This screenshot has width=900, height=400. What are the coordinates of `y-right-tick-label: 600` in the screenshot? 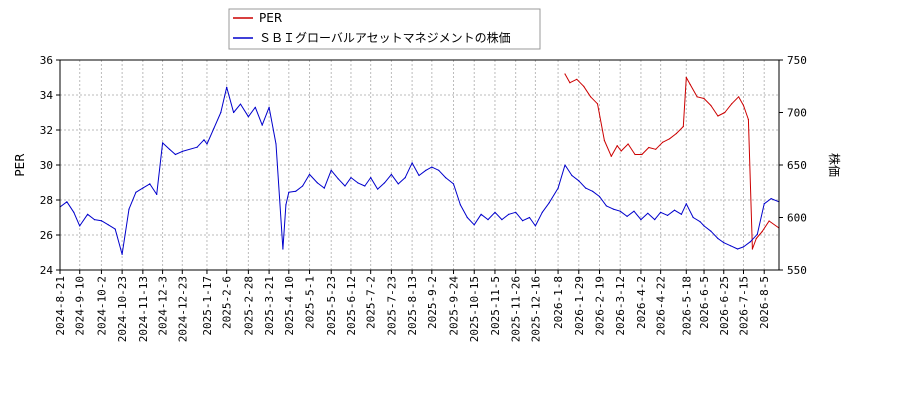 It's located at (797, 218).